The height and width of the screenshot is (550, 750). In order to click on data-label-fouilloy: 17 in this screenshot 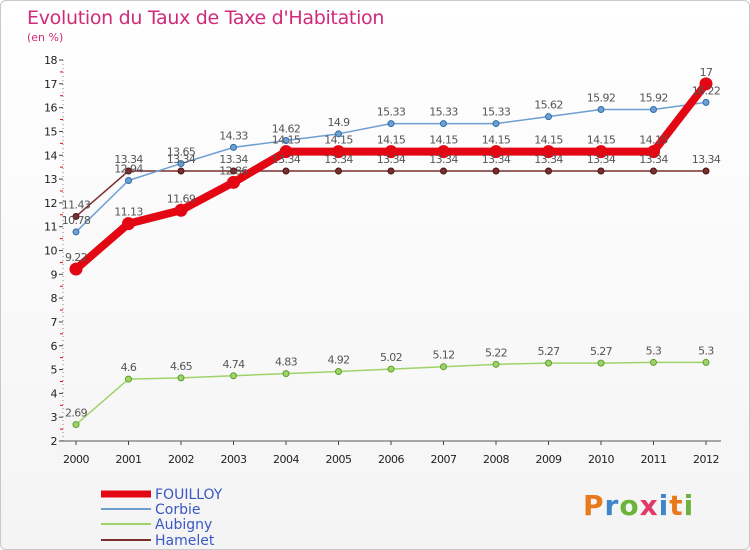, I will do `click(706, 72)`.